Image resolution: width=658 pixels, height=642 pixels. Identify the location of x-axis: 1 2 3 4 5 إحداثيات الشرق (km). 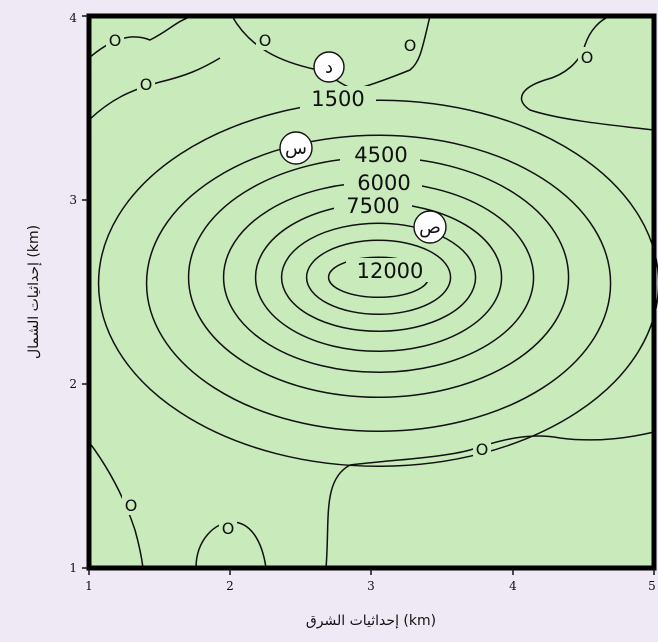
(370, 598).